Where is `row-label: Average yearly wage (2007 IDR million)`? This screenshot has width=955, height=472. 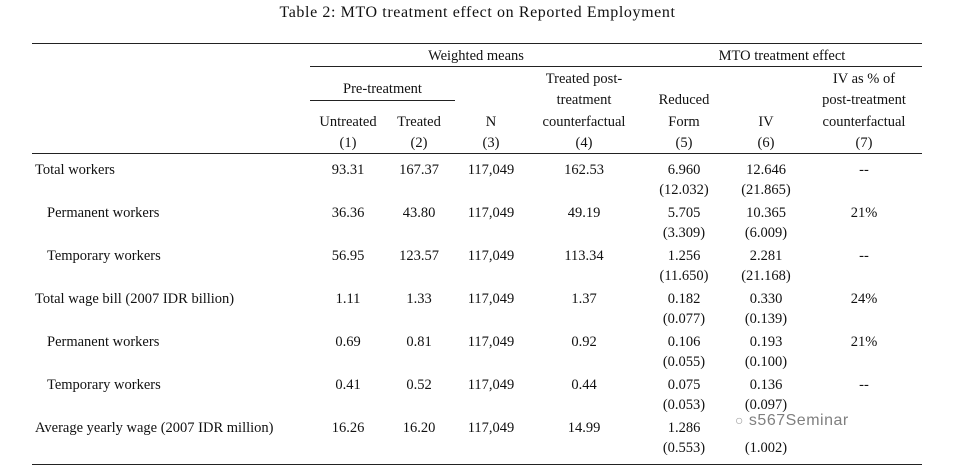 row-label: Average yearly wage (2007 IDR million) is located at coordinates (154, 428).